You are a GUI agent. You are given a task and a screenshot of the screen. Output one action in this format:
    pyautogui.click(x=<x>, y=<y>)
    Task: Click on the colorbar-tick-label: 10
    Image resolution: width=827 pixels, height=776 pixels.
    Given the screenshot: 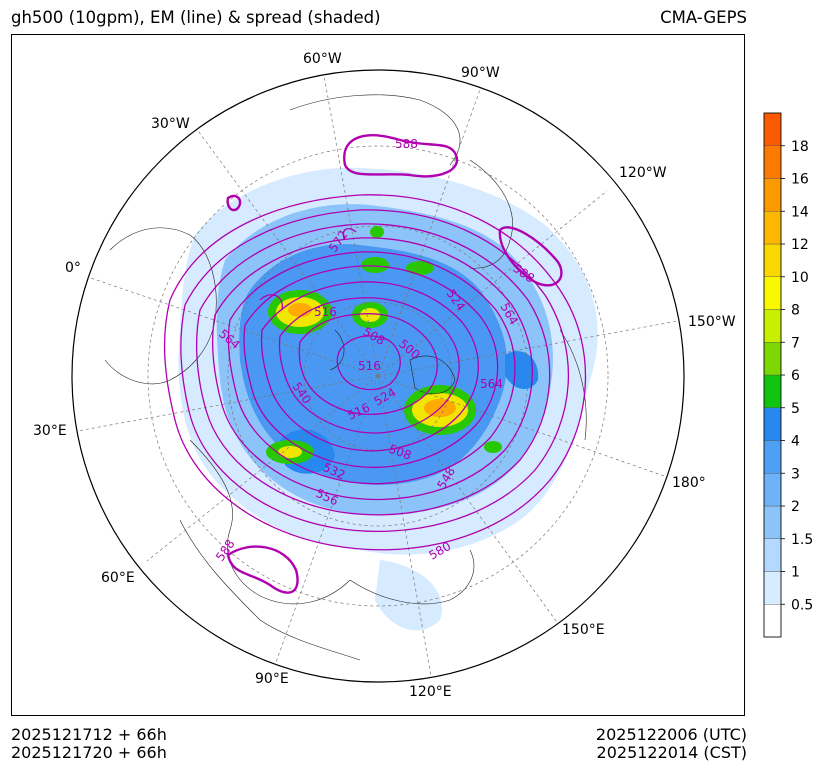 What is the action you would take?
    pyautogui.click(x=800, y=278)
    